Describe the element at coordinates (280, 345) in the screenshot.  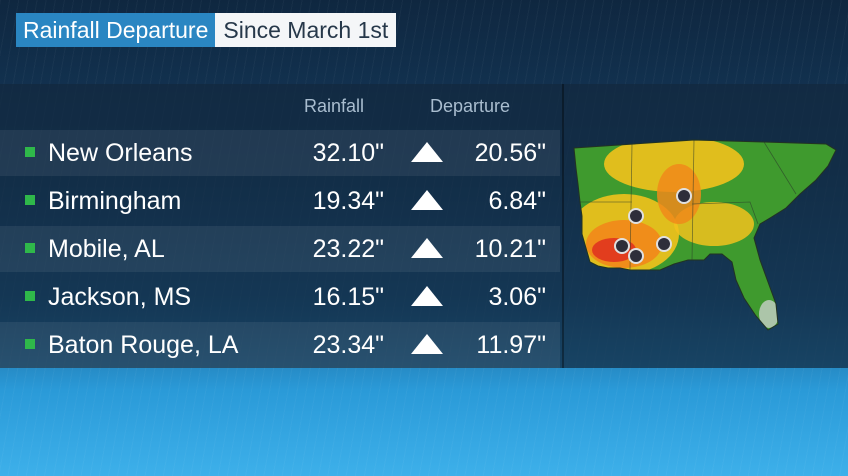
I see `table-row: Baton Rouge, LA 23.34" 11.97"` at that location.